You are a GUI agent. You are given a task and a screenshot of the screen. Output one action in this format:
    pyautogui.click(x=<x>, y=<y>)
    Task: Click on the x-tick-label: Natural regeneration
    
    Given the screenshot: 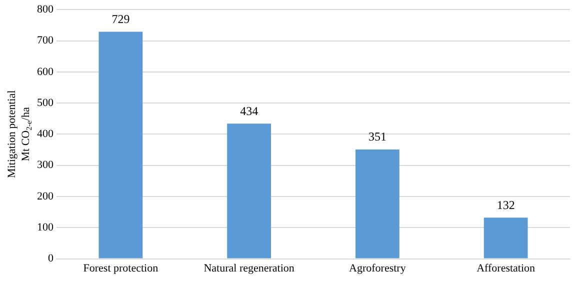 What is the action you would take?
    pyautogui.click(x=249, y=268)
    